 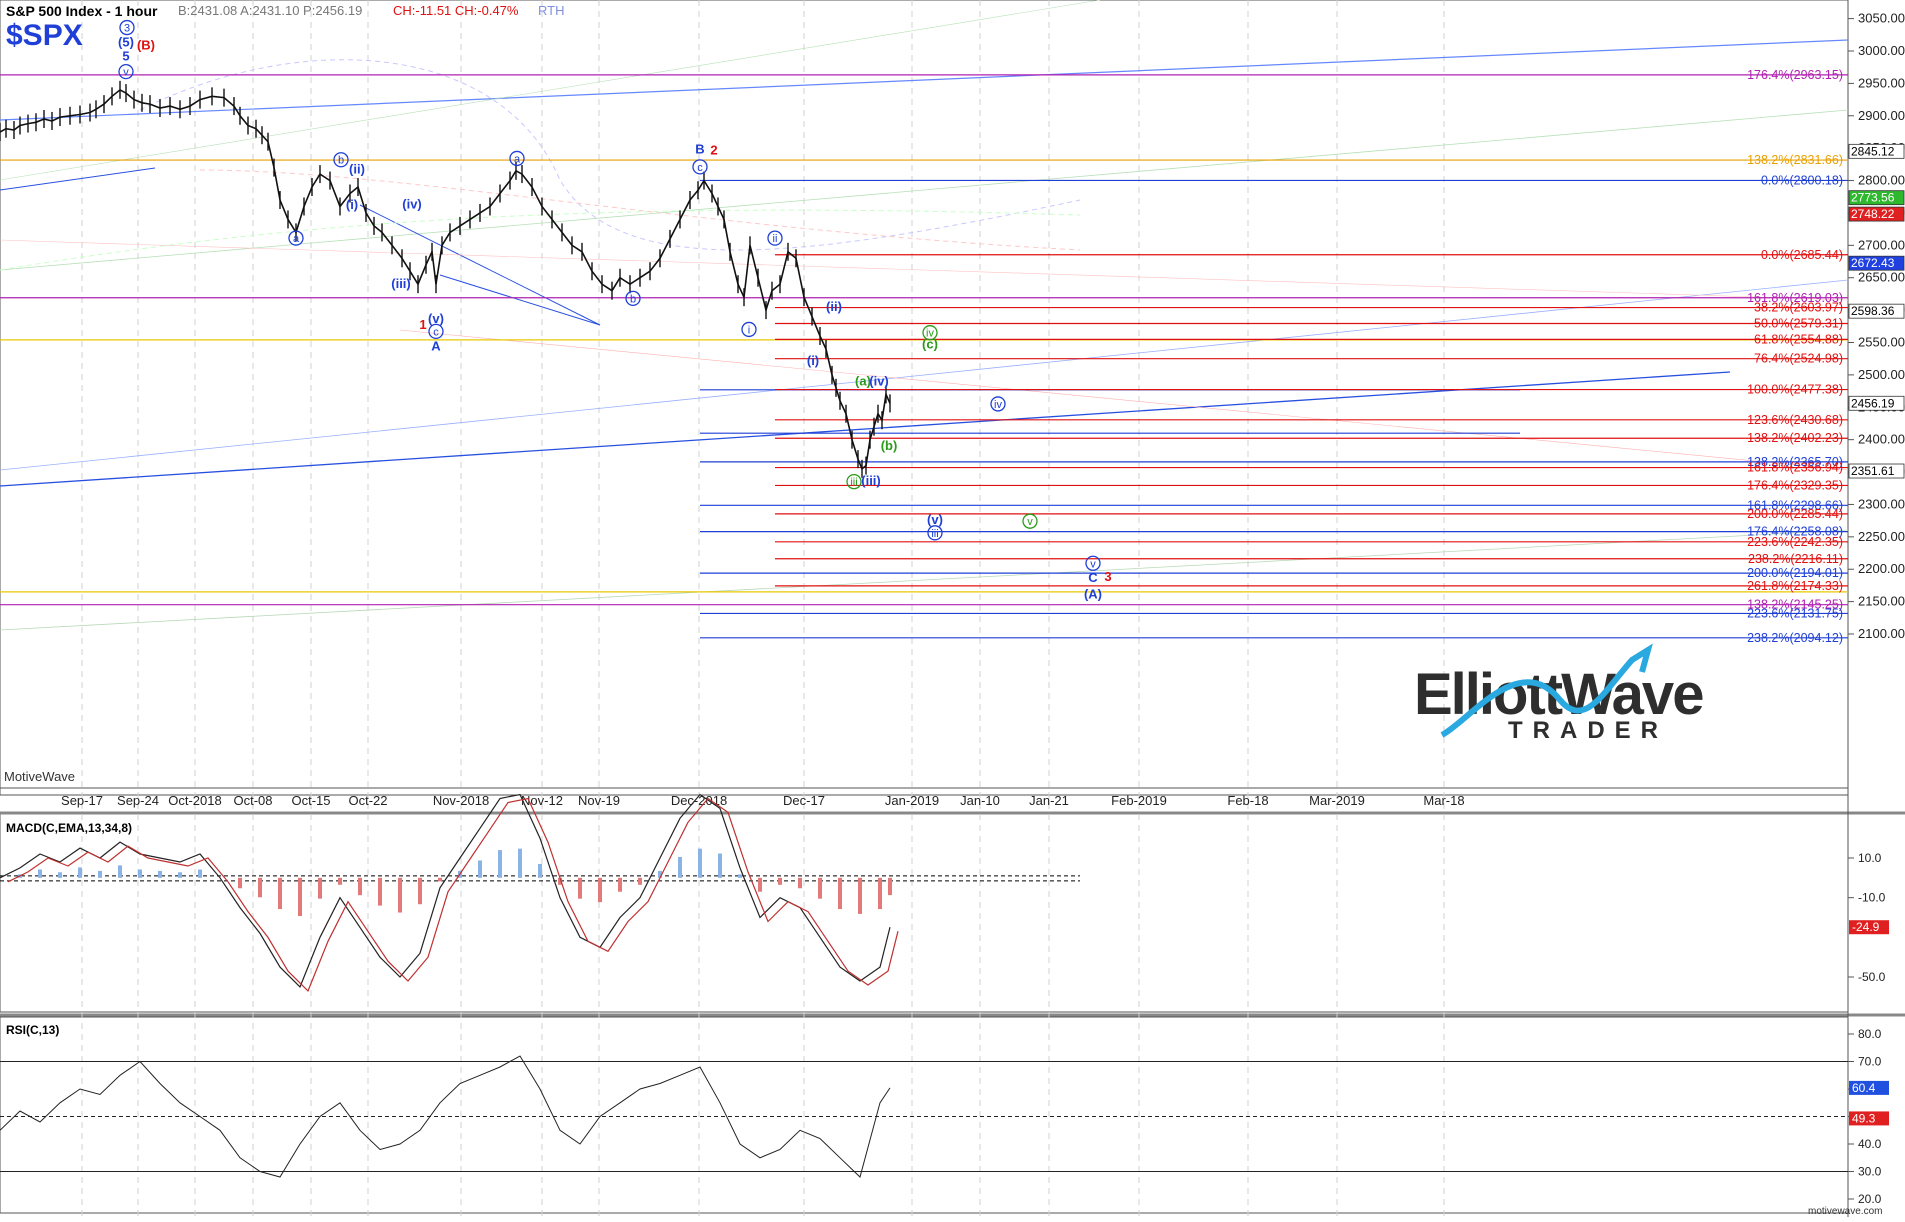 I want to click on x-tick-label: Sep-17, so click(x=82, y=800).